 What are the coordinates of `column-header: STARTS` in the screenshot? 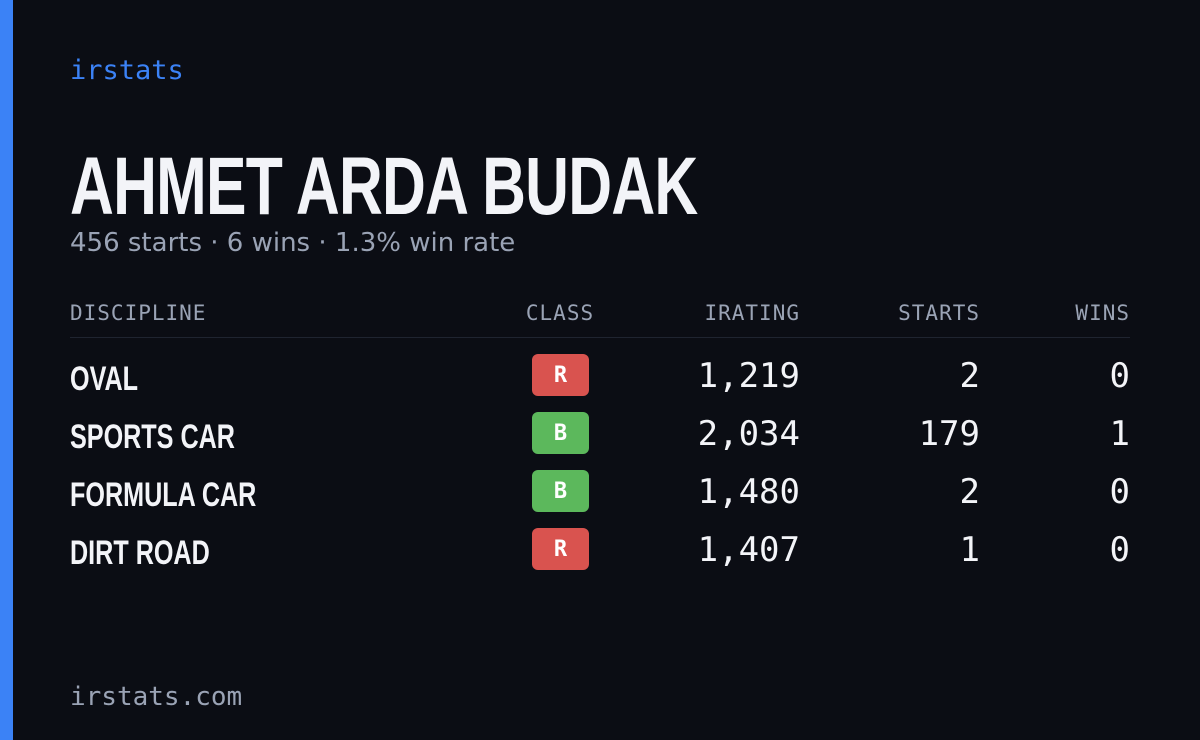 It's located at (939, 313).